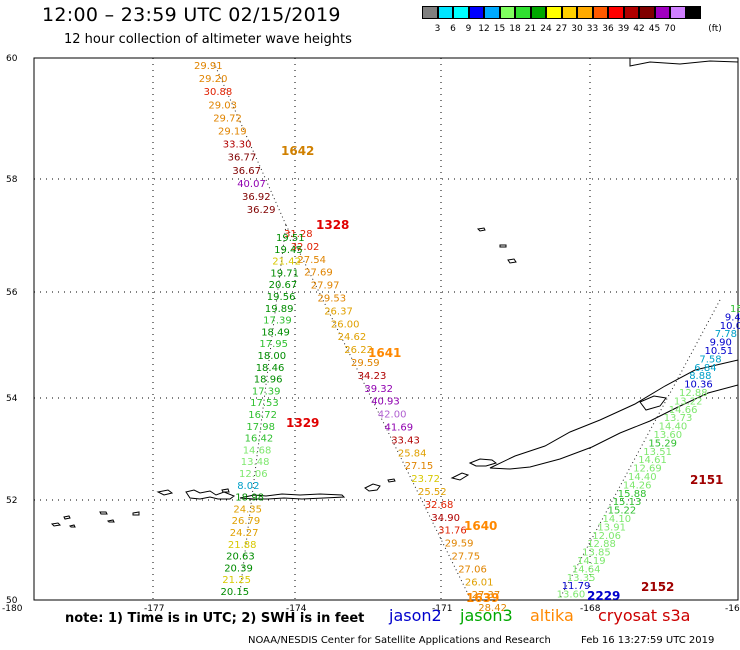  What do you see at coordinates (719, 351) in the screenshot?
I see `swh-value: 10.51` at bounding box center [719, 351].